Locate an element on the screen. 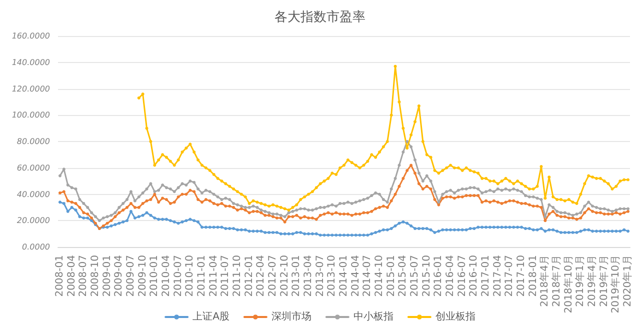  x-tick-label: 2014-07 is located at coordinates (368, 276).